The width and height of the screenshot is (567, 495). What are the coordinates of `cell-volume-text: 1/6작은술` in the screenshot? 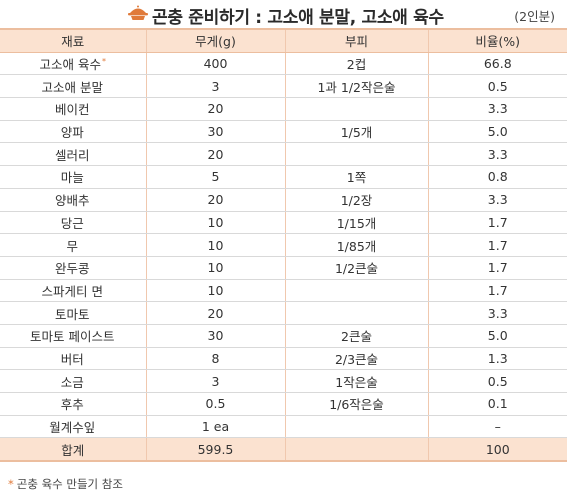 It's located at (356, 405).